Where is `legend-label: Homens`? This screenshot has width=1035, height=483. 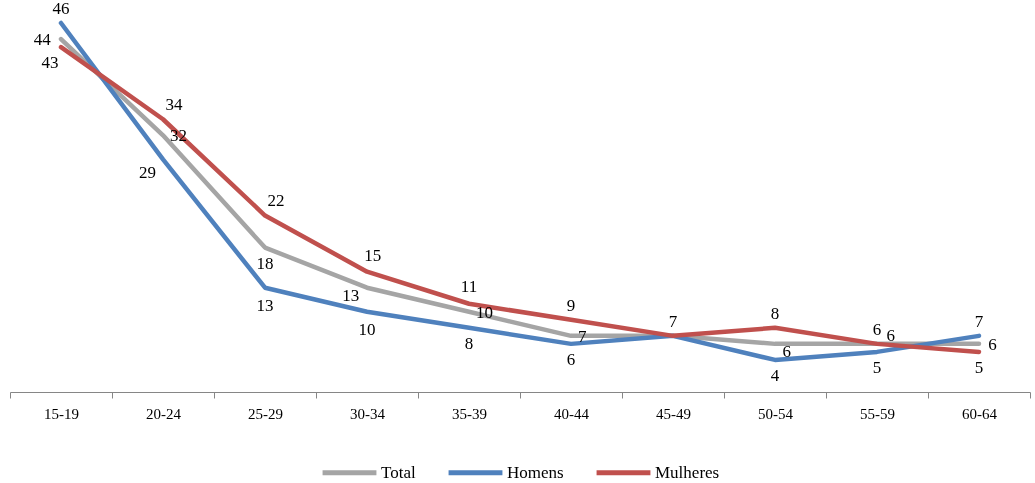 legend-label: Homens is located at coordinates (535, 472).